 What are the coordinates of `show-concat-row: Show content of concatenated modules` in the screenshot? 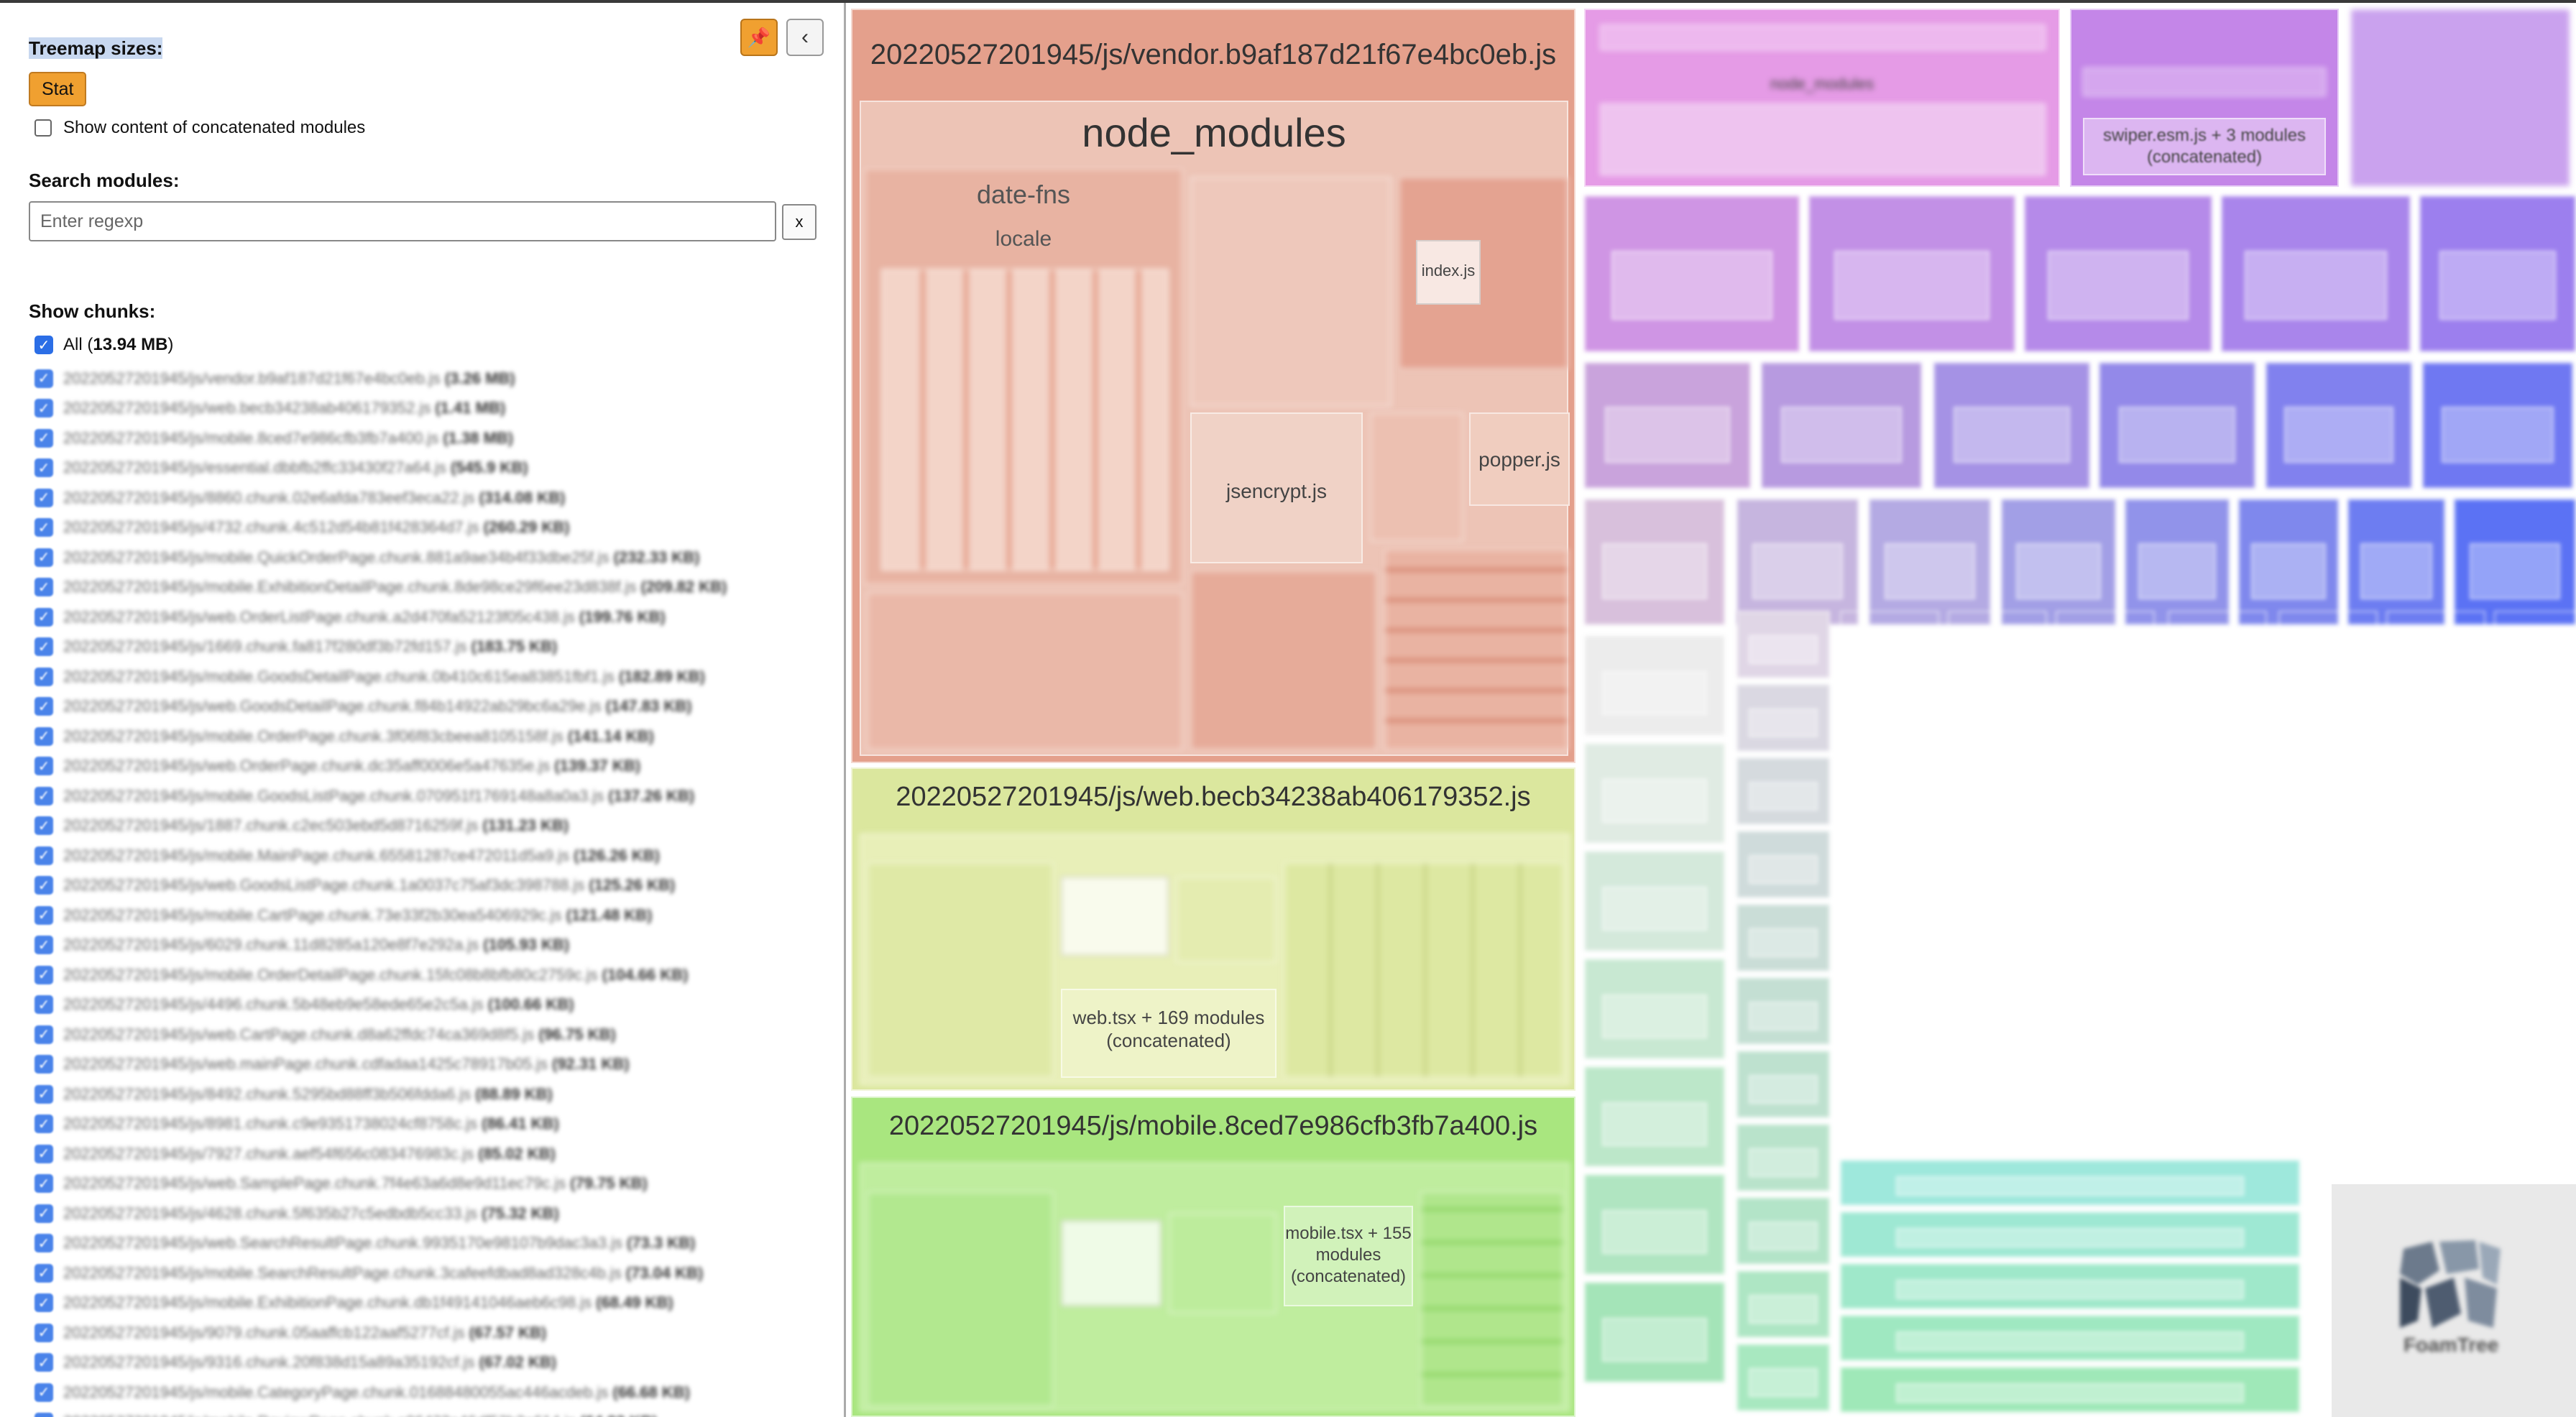 It's located at (199, 128).